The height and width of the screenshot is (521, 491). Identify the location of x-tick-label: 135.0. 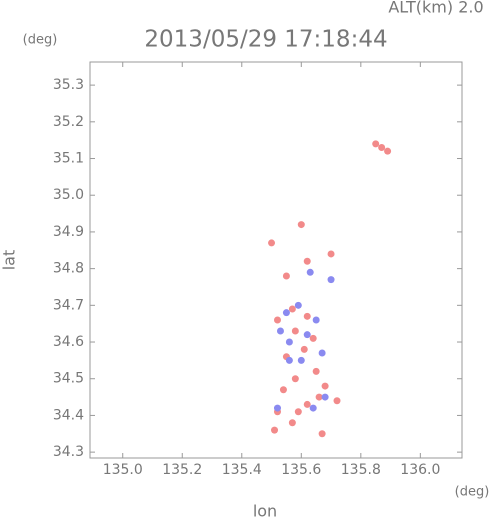
(123, 470).